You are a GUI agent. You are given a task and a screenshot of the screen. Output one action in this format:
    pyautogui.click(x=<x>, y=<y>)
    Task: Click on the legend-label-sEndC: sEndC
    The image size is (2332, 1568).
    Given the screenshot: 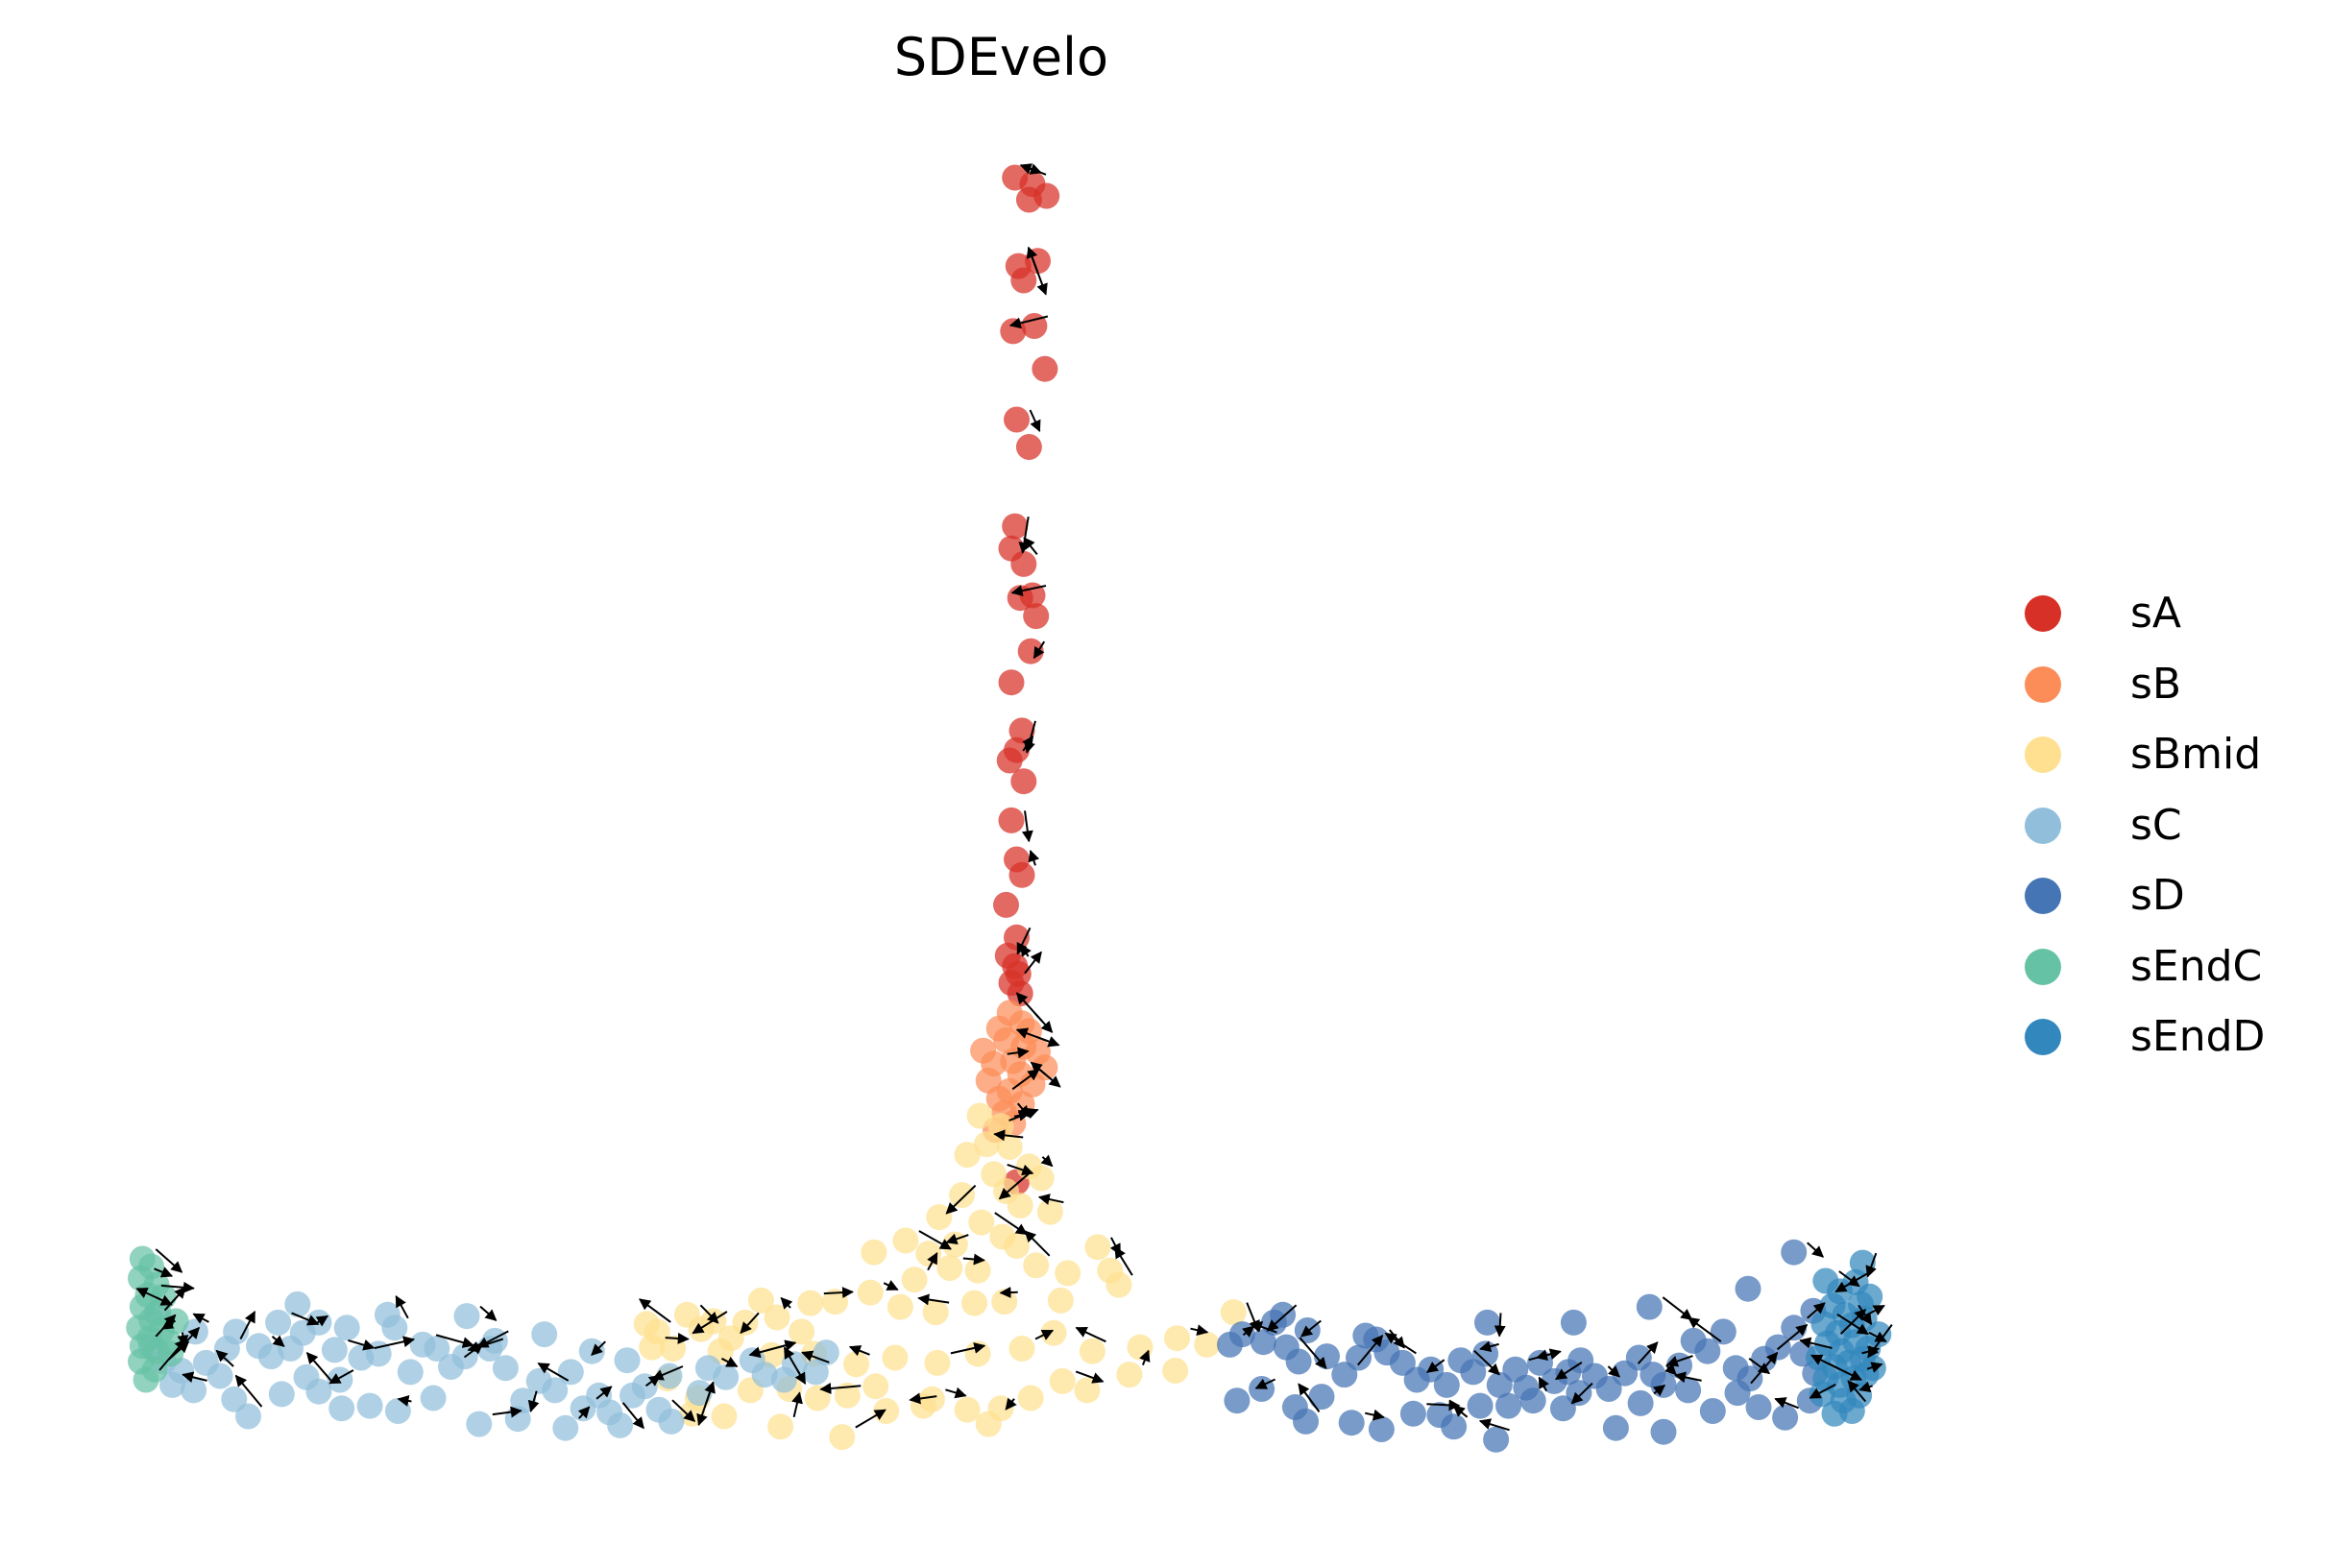 What is the action you would take?
    pyautogui.click(x=2196, y=966)
    